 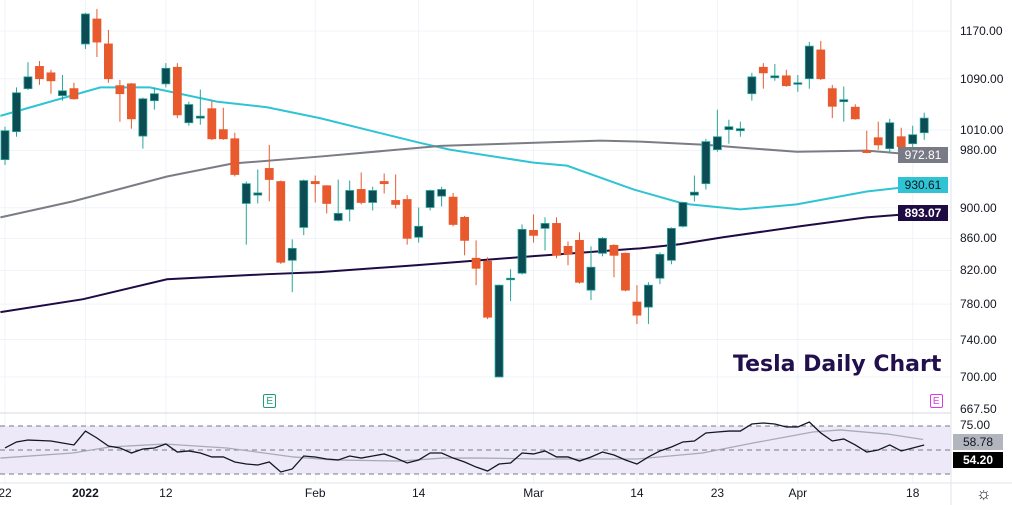 What do you see at coordinates (978, 150) in the screenshot?
I see `price-tick-label: 980.00` at bounding box center [978, 150].